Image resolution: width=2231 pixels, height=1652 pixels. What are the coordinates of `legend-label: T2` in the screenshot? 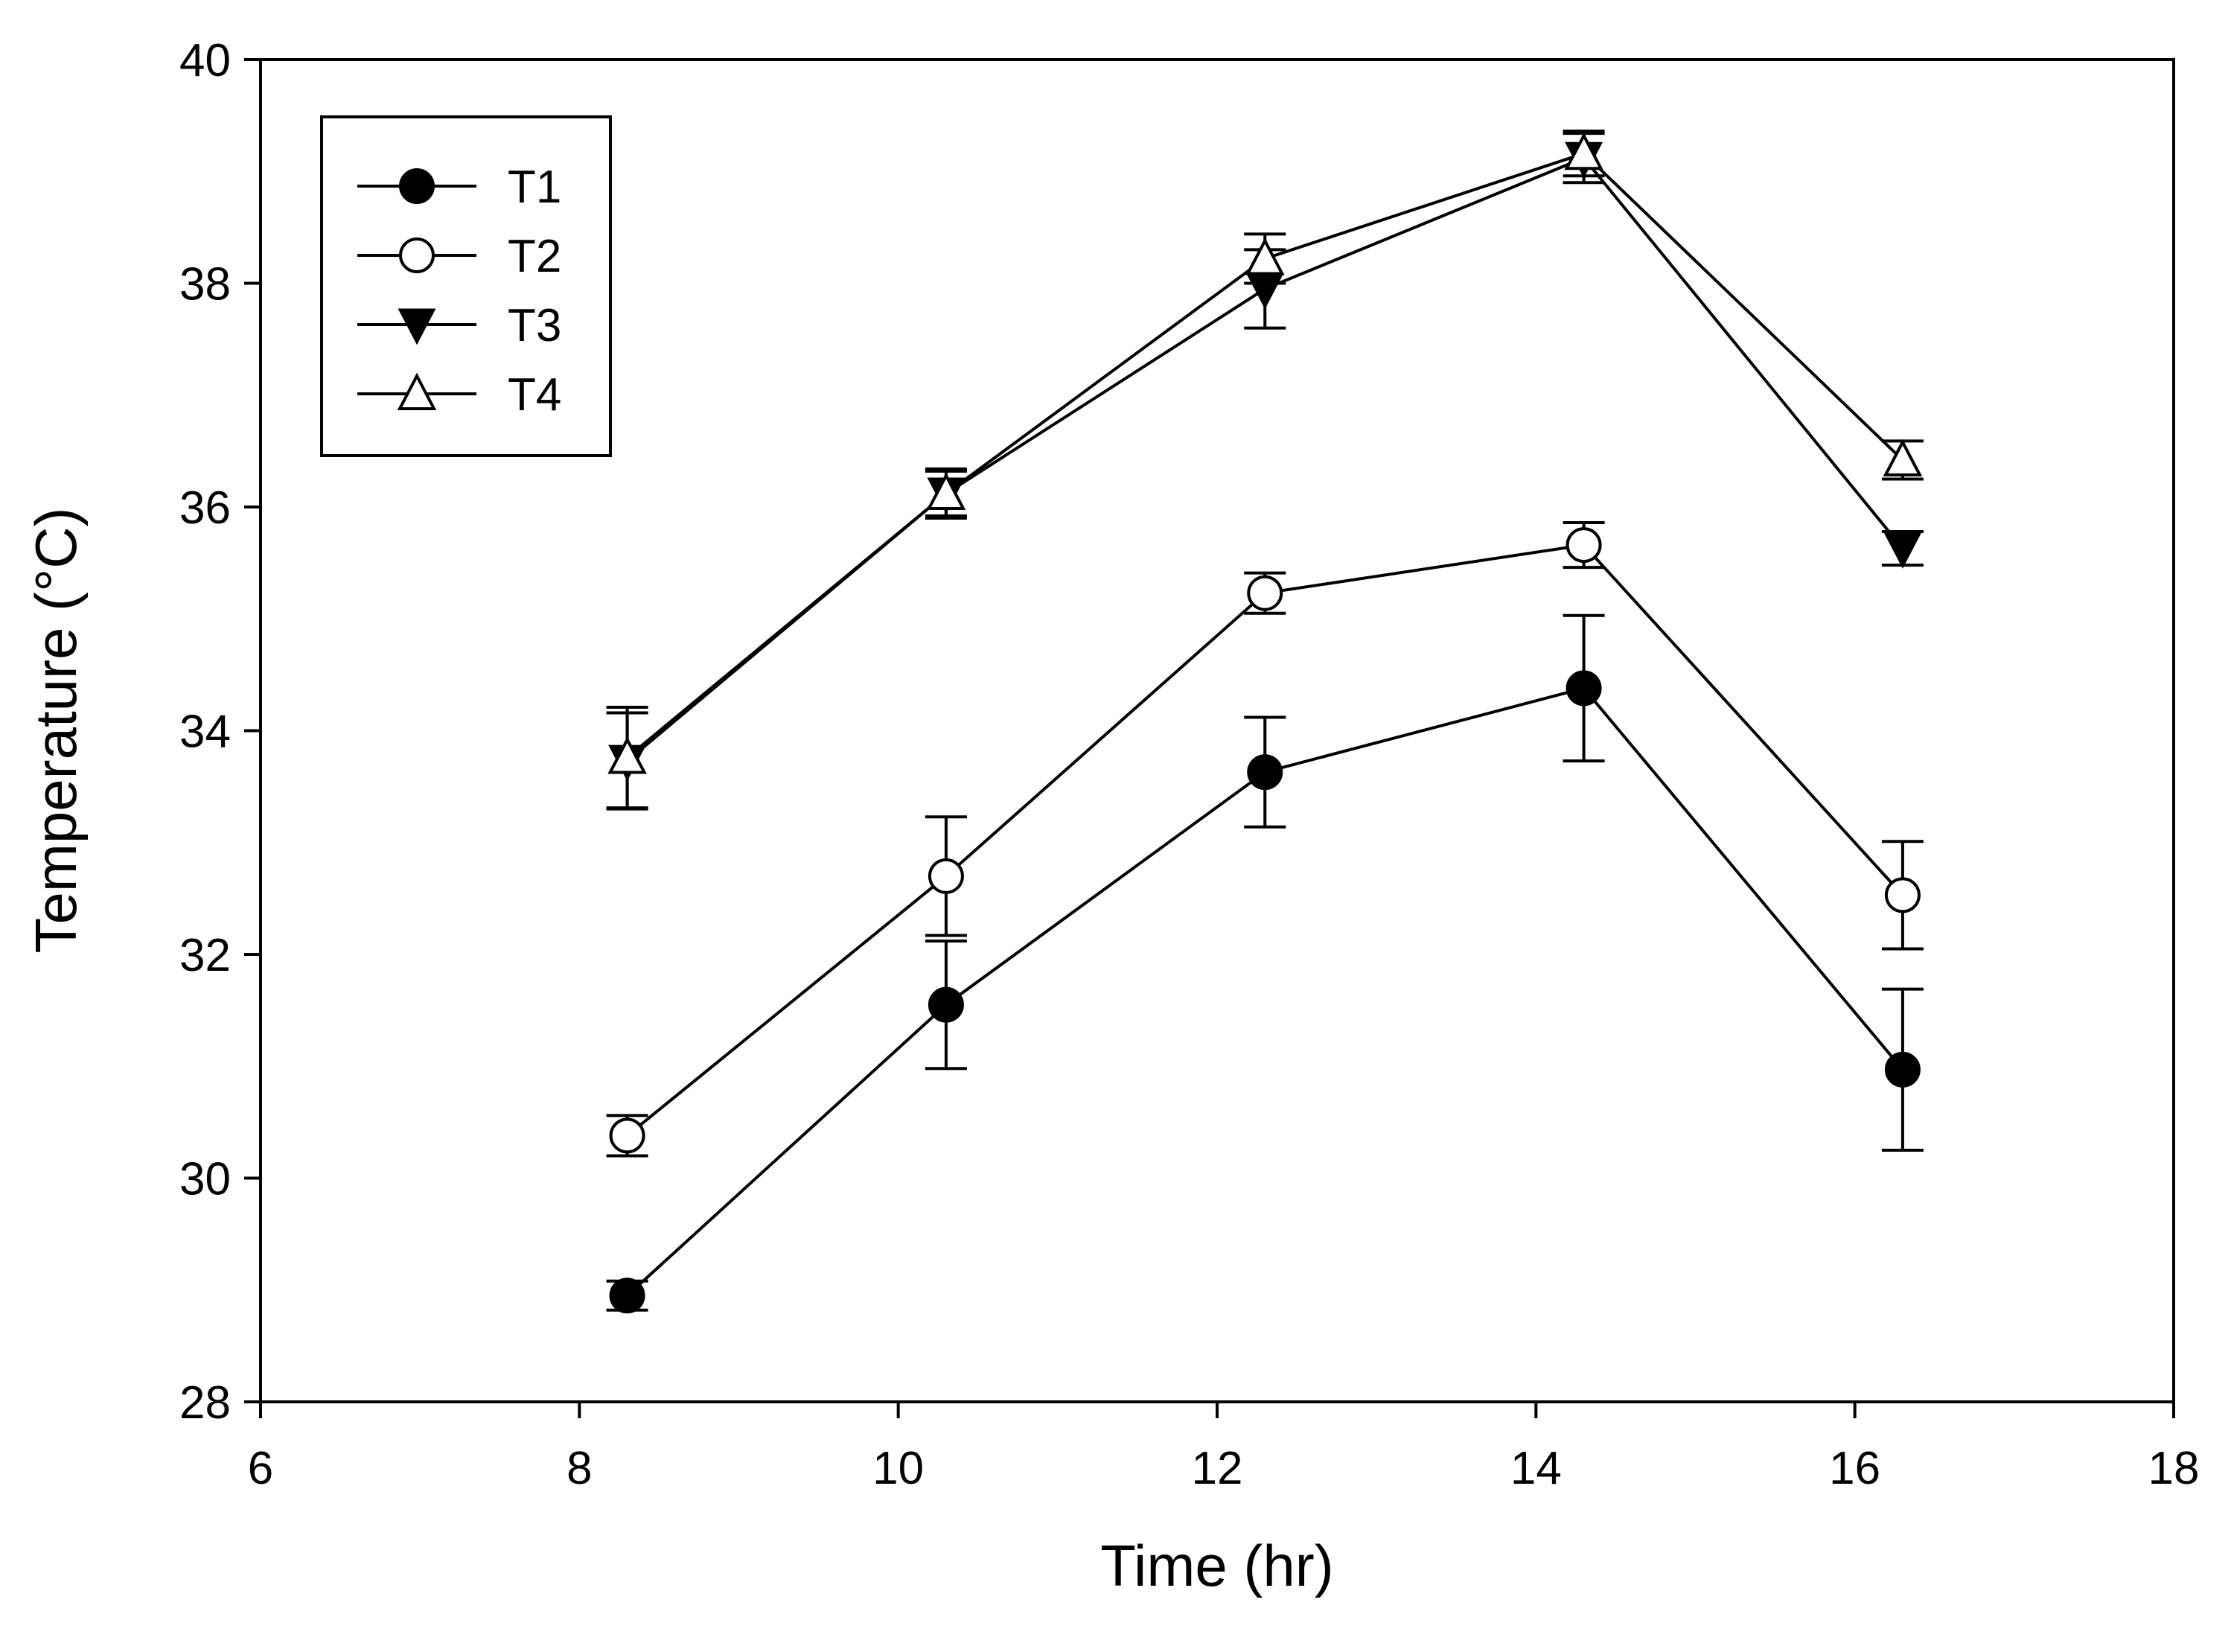 It's located at (534, 256).